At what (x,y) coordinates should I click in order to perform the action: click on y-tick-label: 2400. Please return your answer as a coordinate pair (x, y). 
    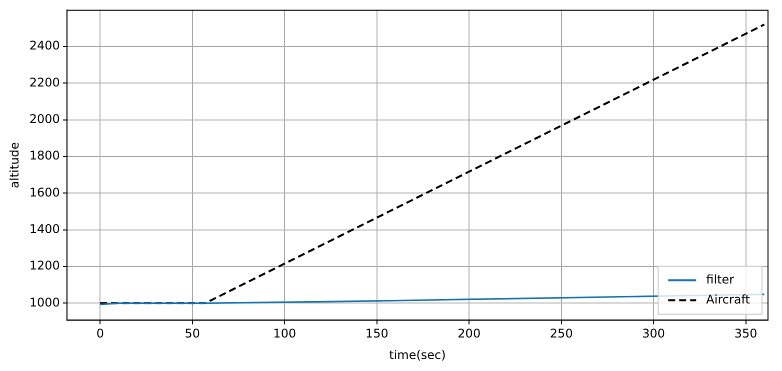
    Looking at the image, I should click on (44, 45).